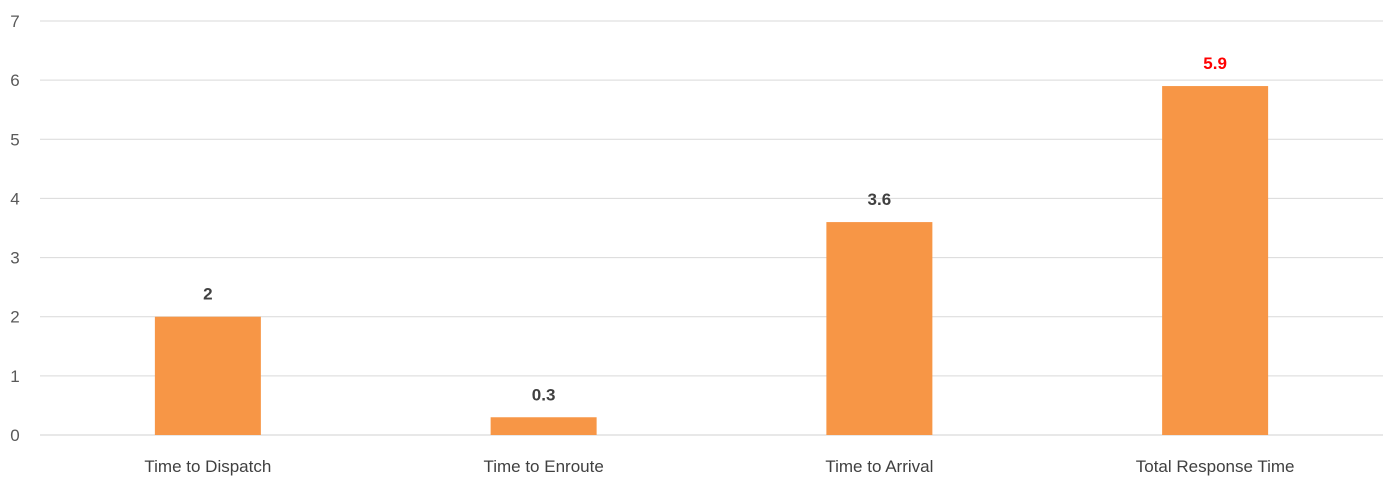 The image size is (1393, 481). I want to click on bar-time-to-dispatch, so click(207, 375).